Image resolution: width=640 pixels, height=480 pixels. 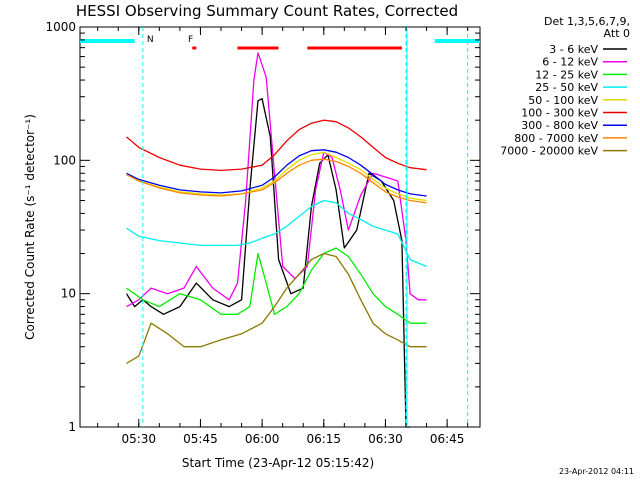 I want to click on legend-label-8: 7000 - 20000 keV, so click(x=549, y=151).